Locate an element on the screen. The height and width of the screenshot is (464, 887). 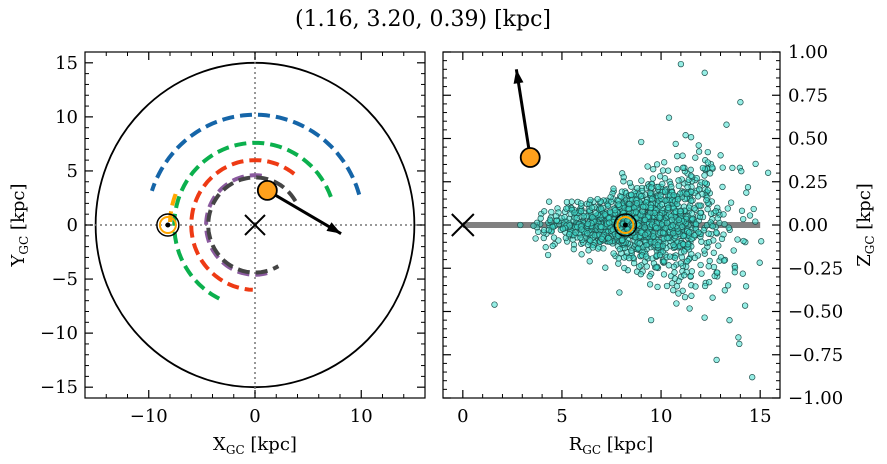
right-x-axis-label: RGC [kpc] is located at coordinates (611, 445).